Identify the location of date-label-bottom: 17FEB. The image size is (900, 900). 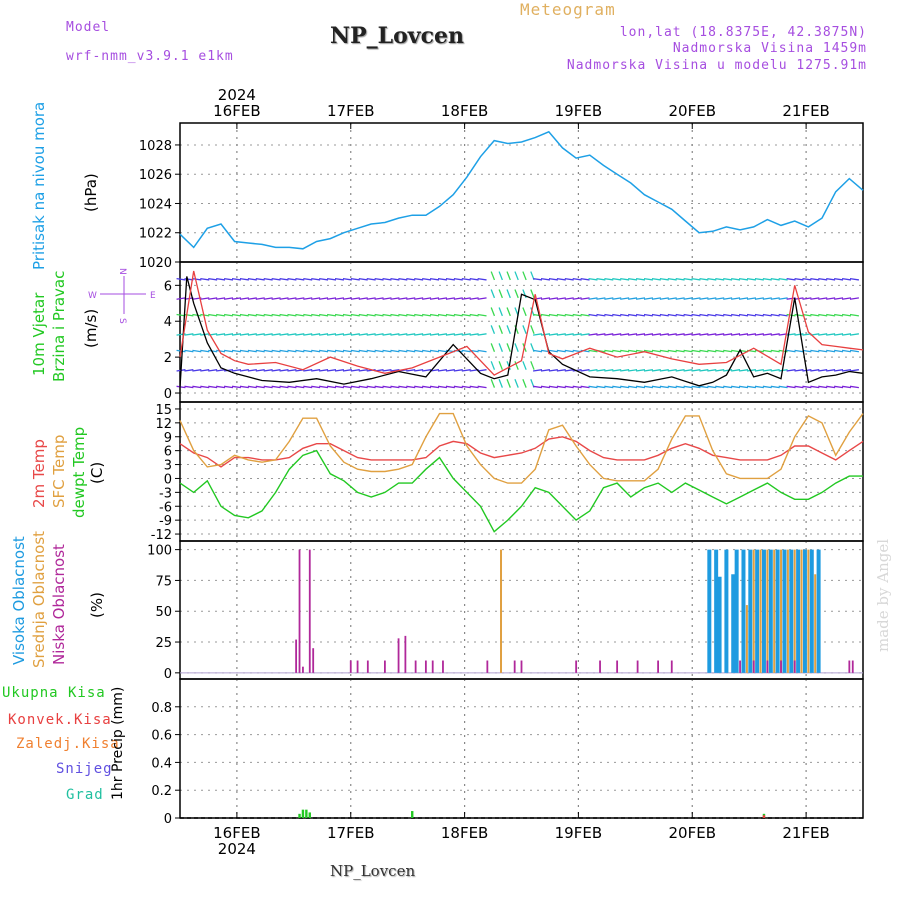
(350, 833).